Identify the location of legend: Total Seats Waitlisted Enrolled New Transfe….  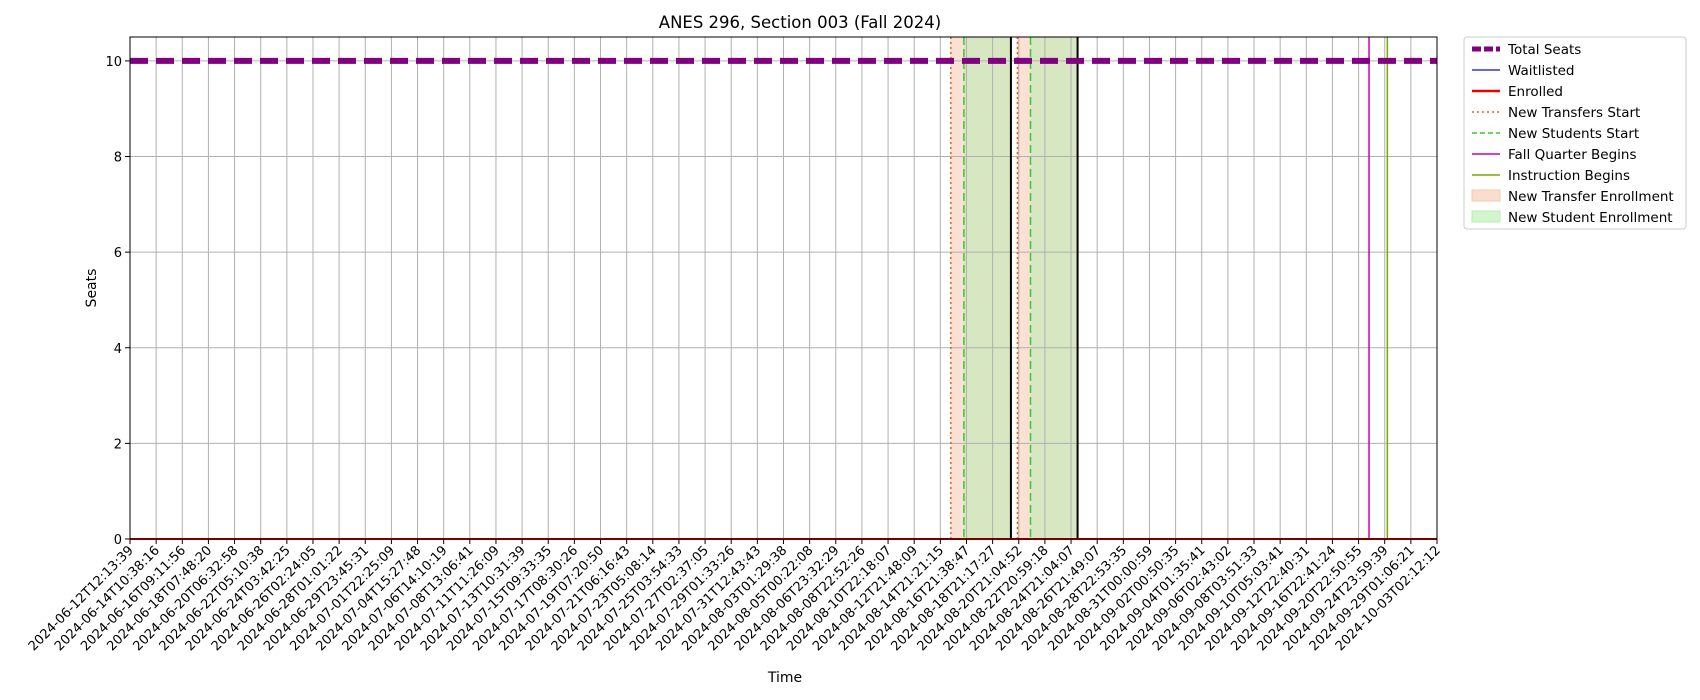
(1575, 133).